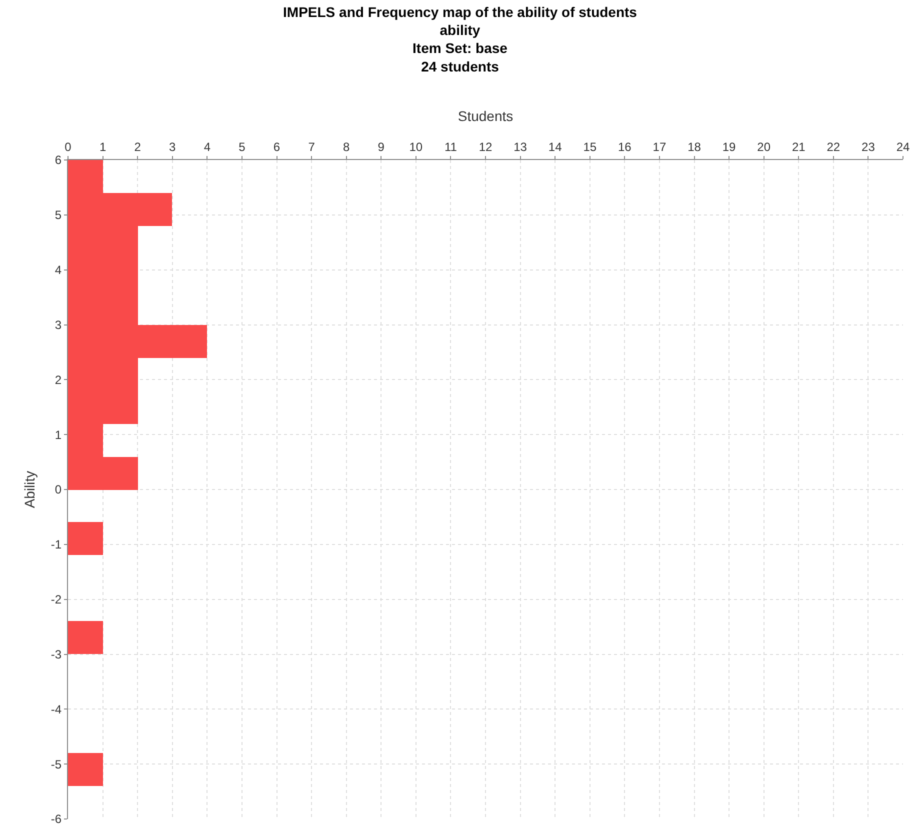 This screenshot has width=920, height=836. I want to click on x-tick-label: 7, so click(312, 147).